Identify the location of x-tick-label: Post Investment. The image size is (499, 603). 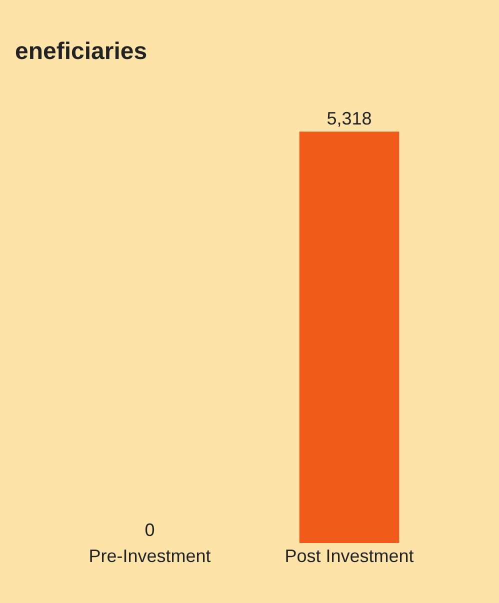
(349, 556).